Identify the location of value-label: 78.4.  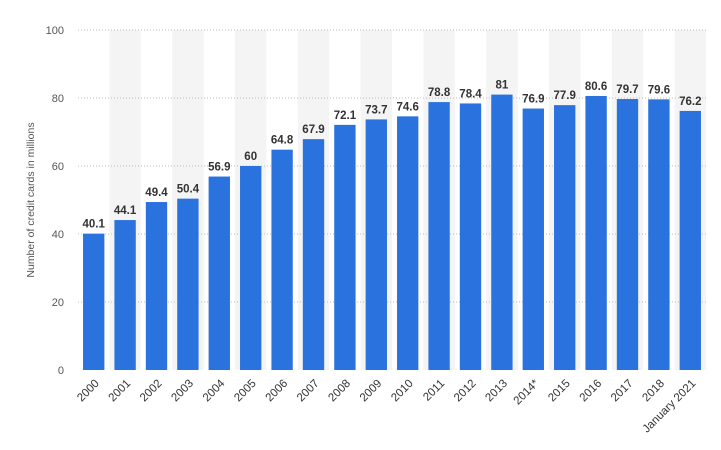
(470, 94).